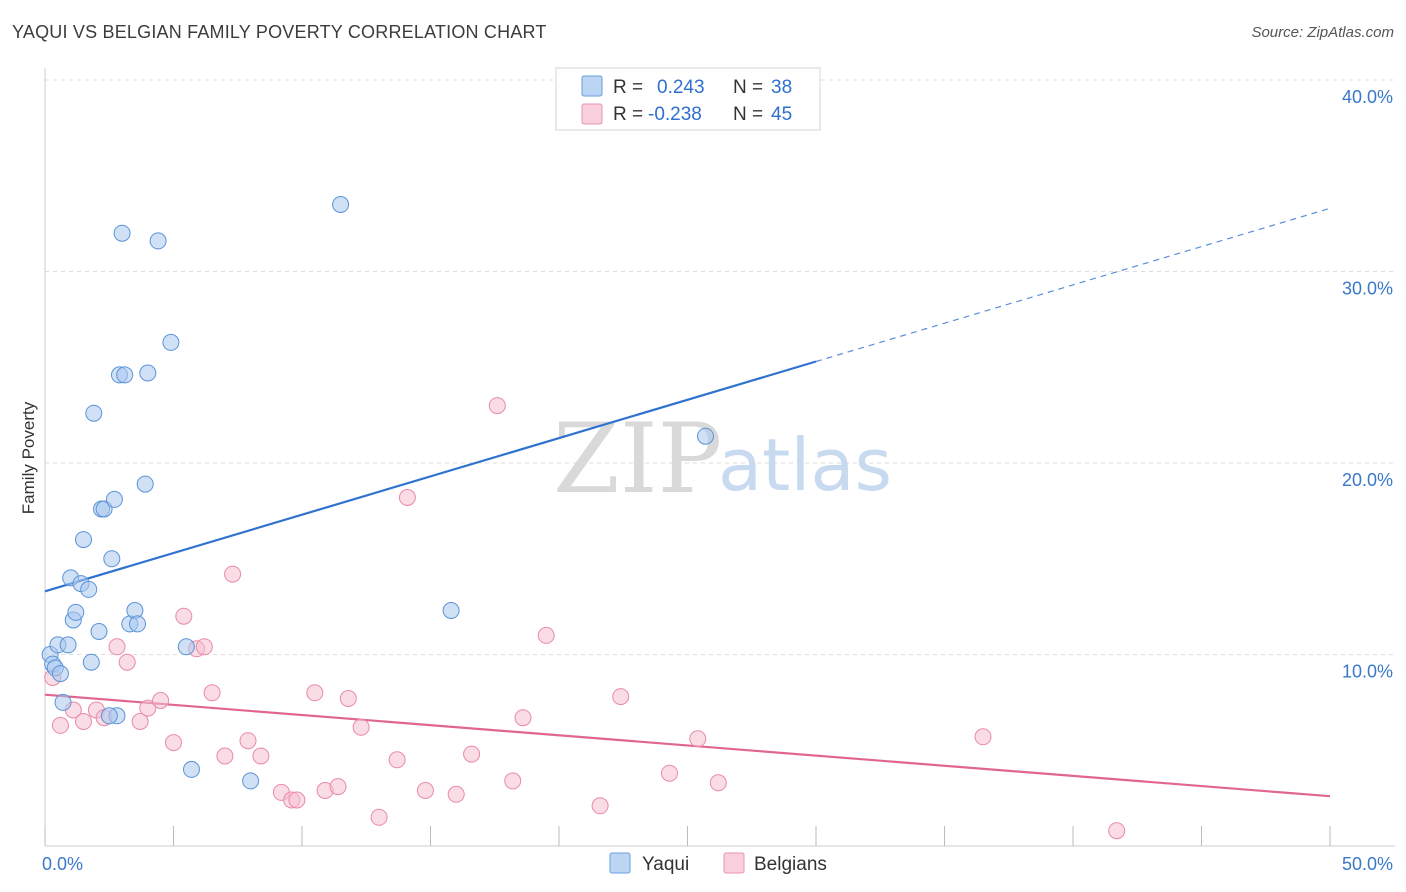 The image size is (1406, 892). What do you see at coordinates (748, 87) in the screenshot?
I see `legend-n-label-yaqui: N =` at bounding box center [748, 87].